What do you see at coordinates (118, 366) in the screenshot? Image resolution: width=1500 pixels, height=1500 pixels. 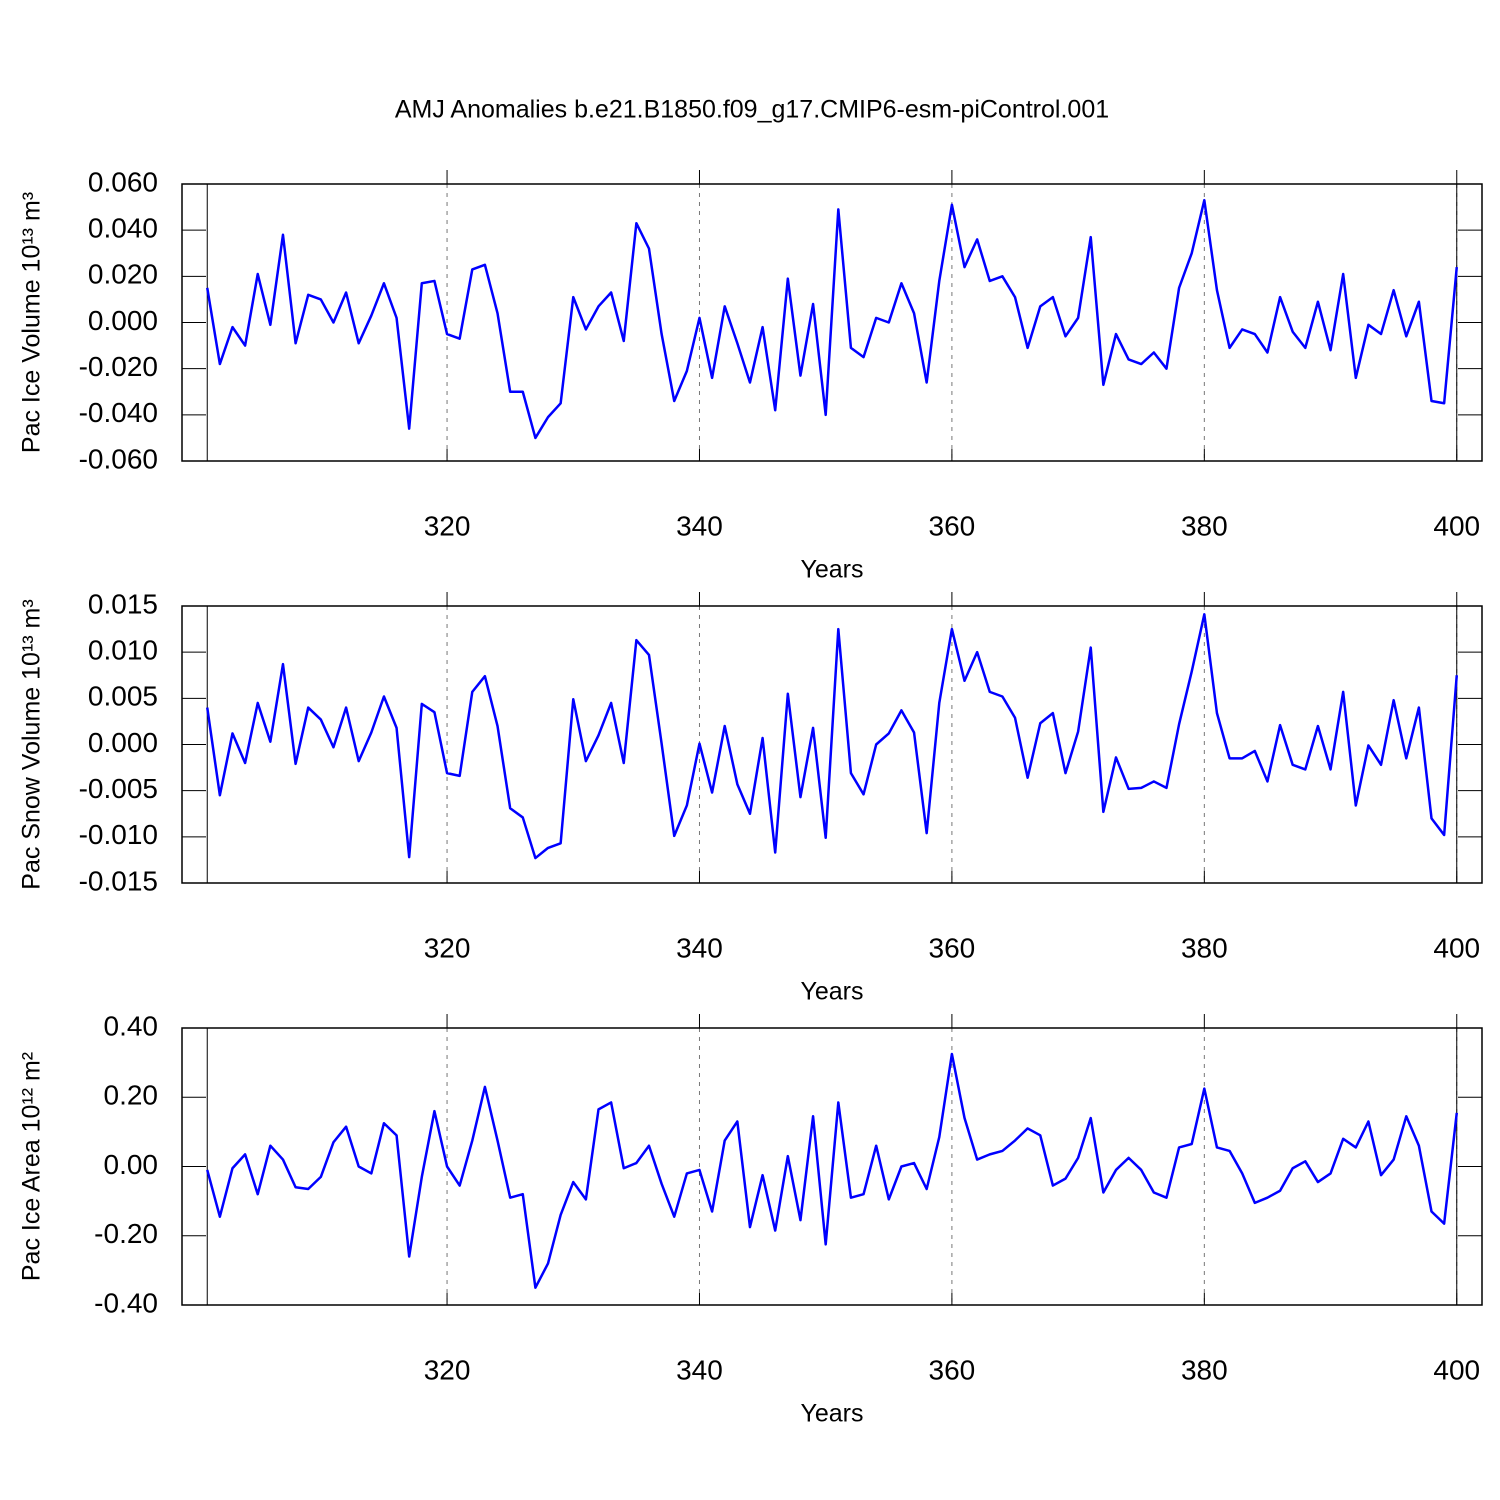 I see `y-tick-label: -0.020` at bounding box center [118, 366].